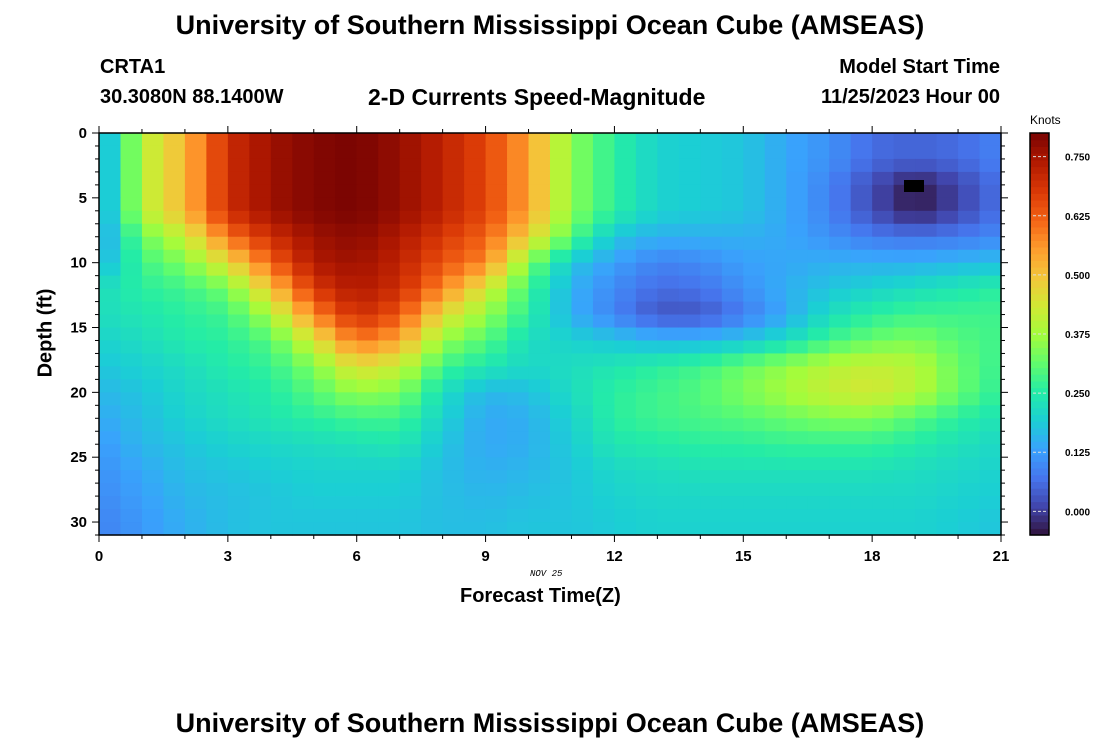 This screenshot has height=750, width=1100. What do you see at coordinates (1039, 525) in the screenshot?
I see `colorbar-swatch` at bounding box center [1039, 525].